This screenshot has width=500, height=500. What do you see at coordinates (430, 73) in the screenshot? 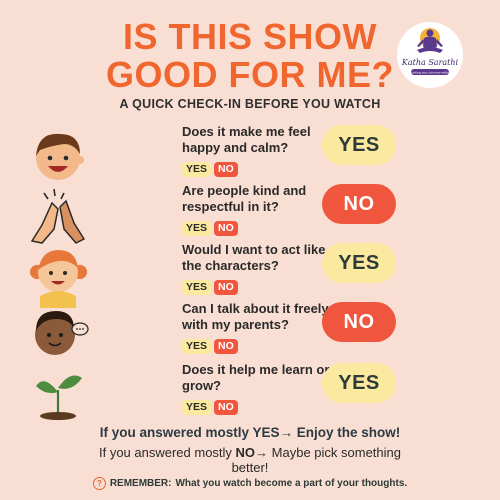
I see `logo-tagline: Guiding your journey within` at bounding box center [430, 73].